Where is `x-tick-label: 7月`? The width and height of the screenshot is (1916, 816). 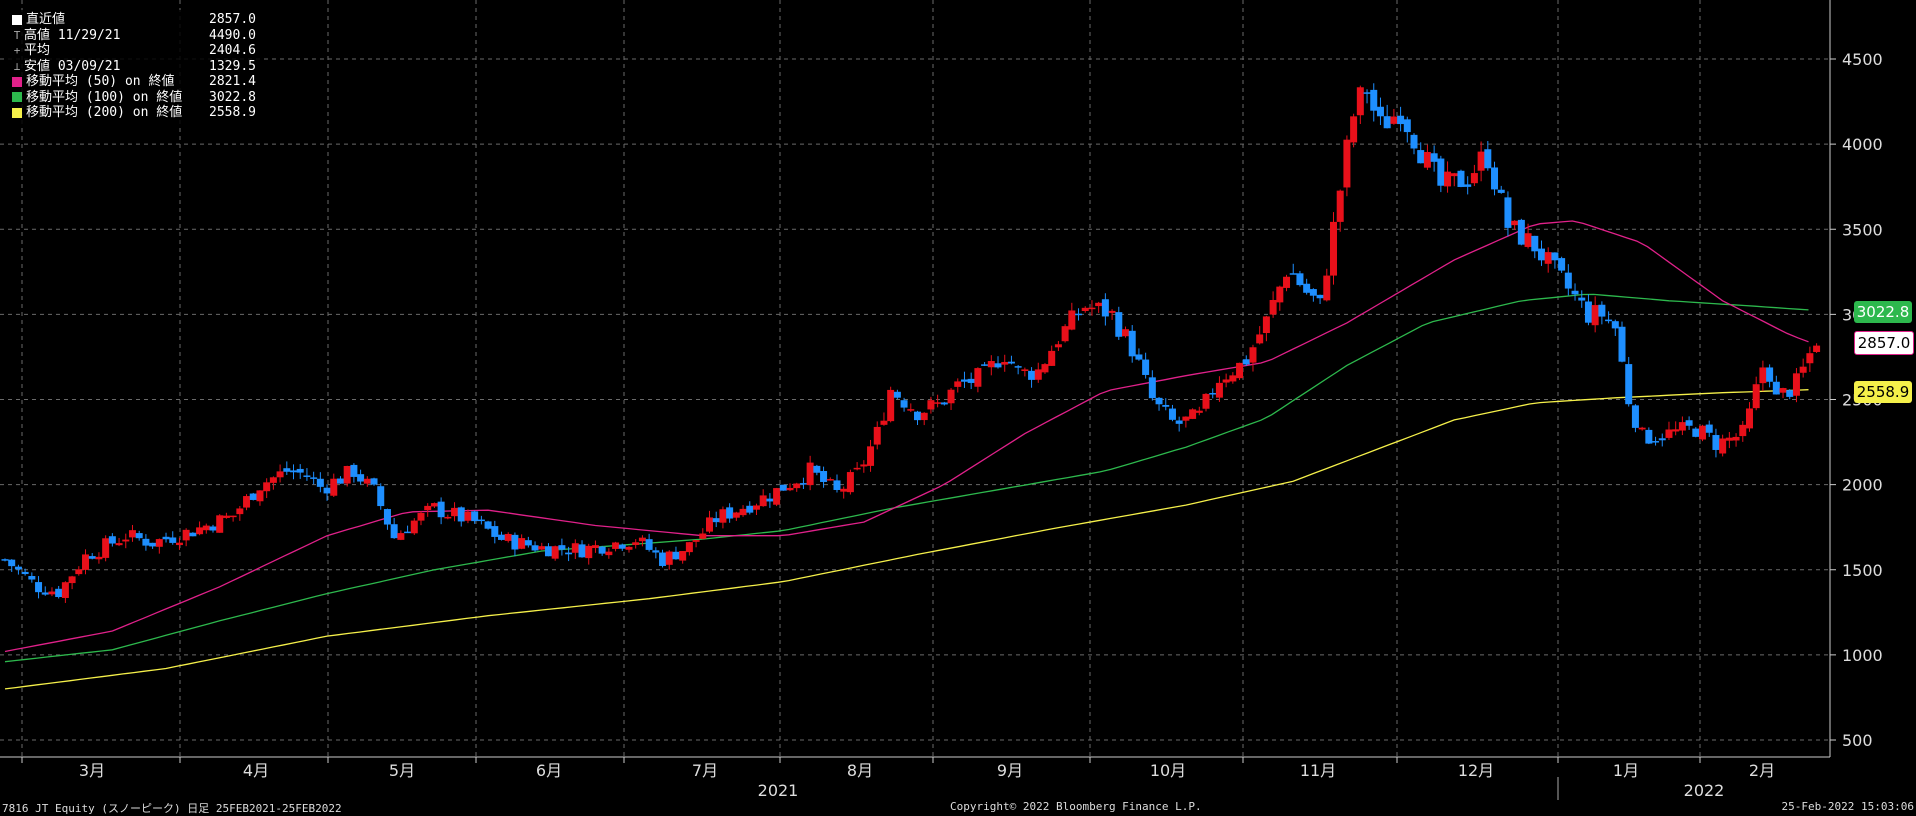 x-tick-label: 7月 is located at coordinates (705, 770).